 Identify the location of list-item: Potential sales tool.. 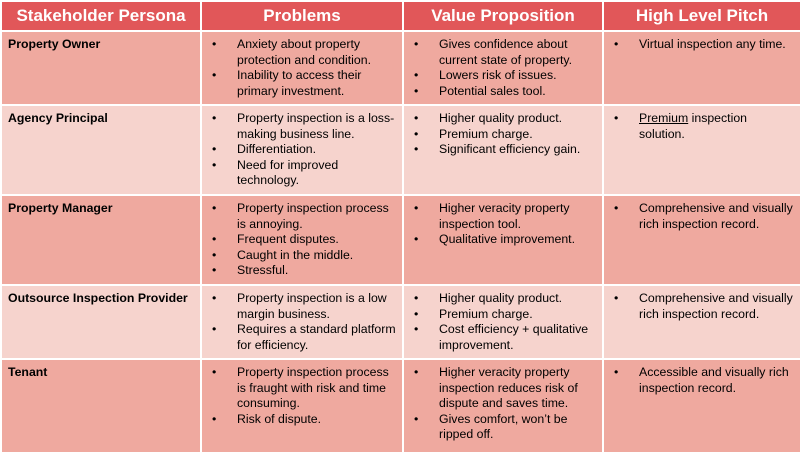
(503, 92).